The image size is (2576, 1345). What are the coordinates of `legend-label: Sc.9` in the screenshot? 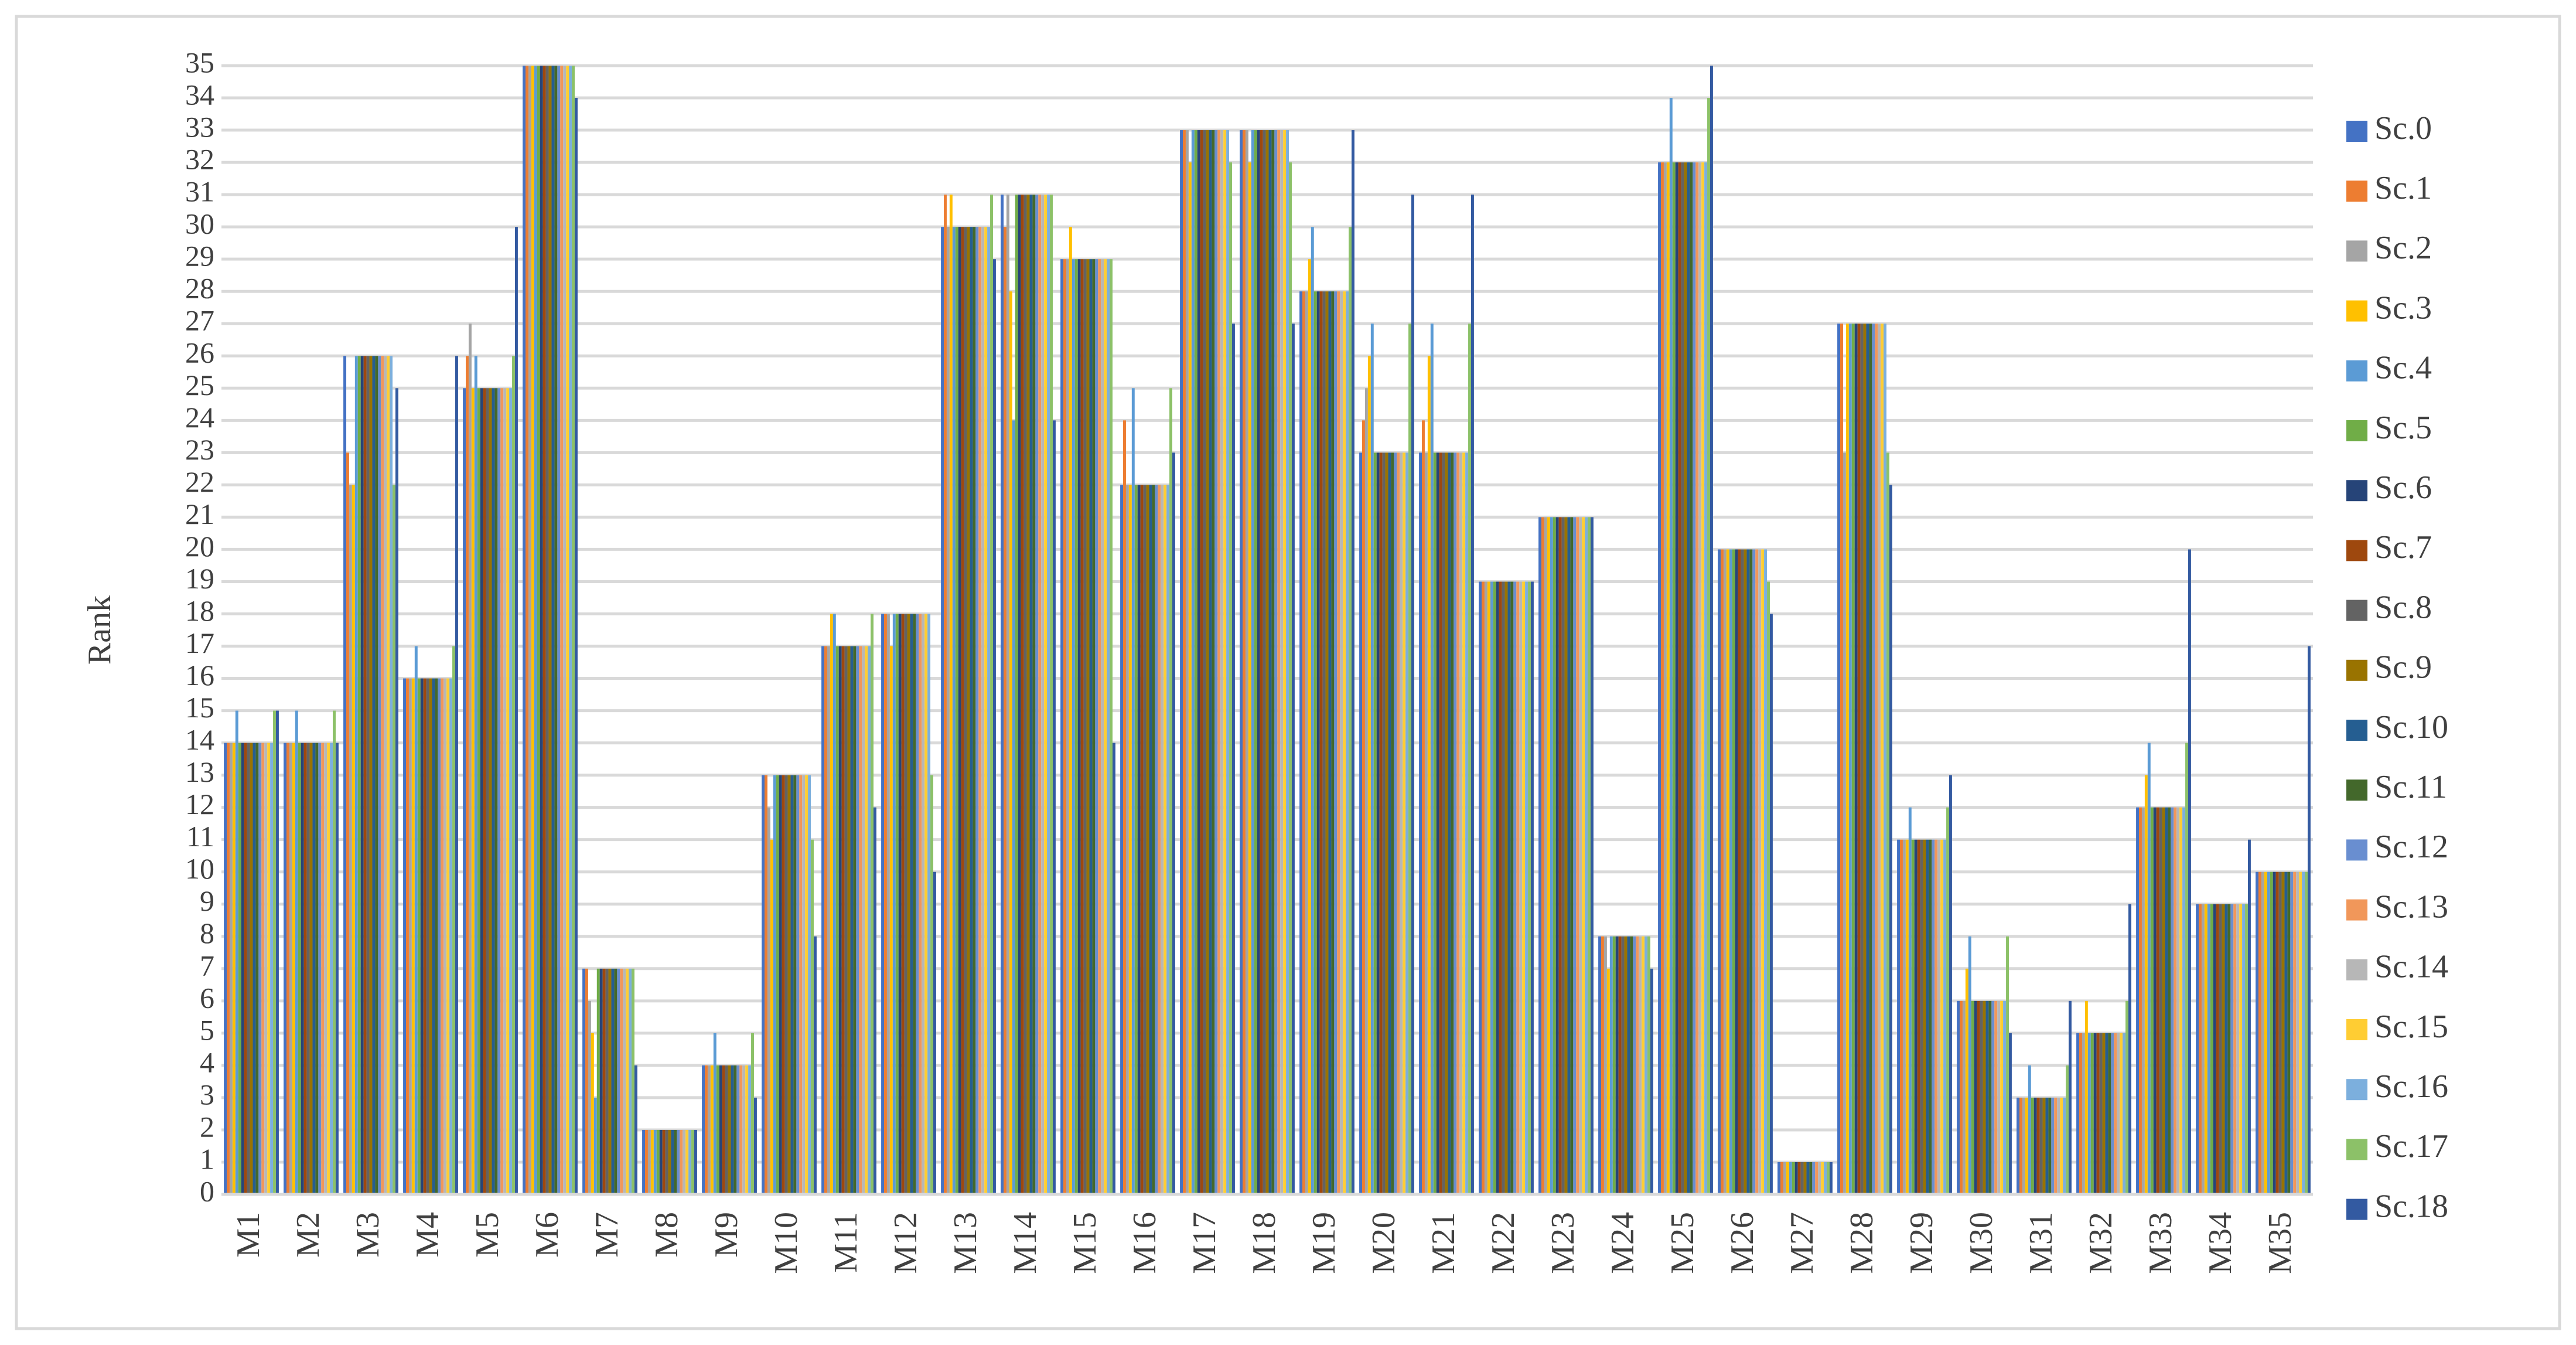 It's located at (2403, 667).